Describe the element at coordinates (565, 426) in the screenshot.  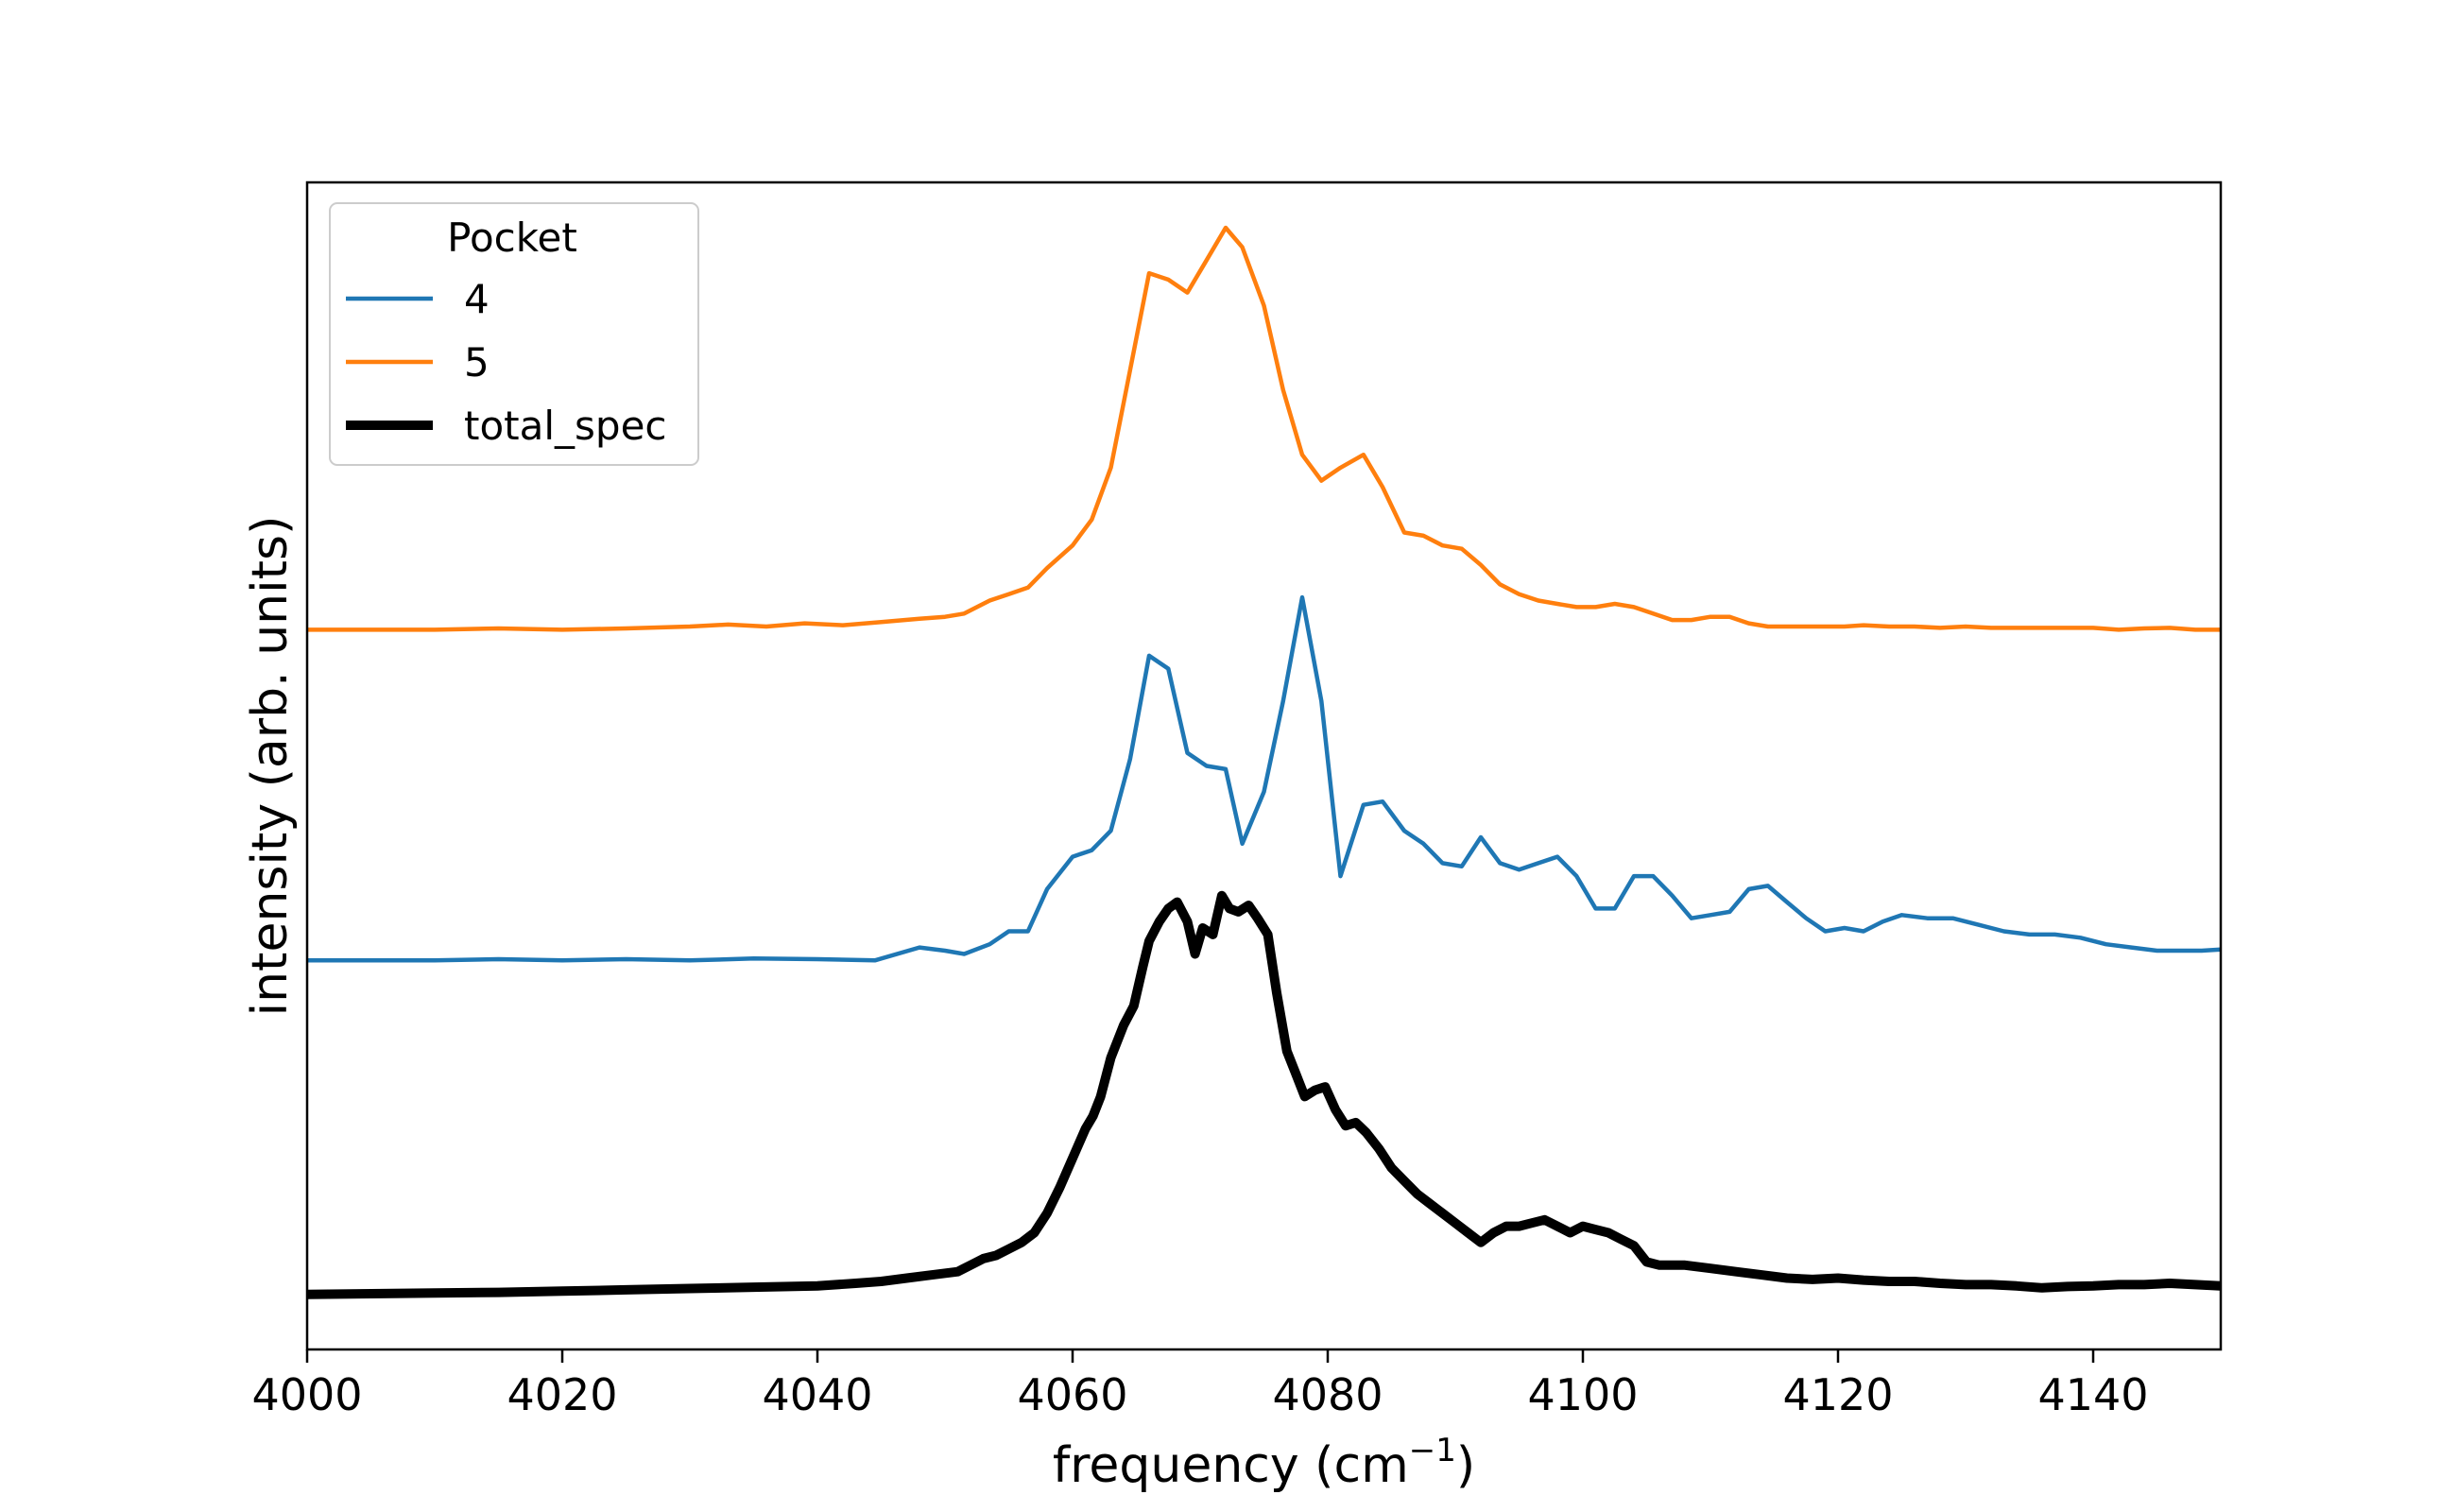
I see `legend-label-total-spec: total_spec` at that location.